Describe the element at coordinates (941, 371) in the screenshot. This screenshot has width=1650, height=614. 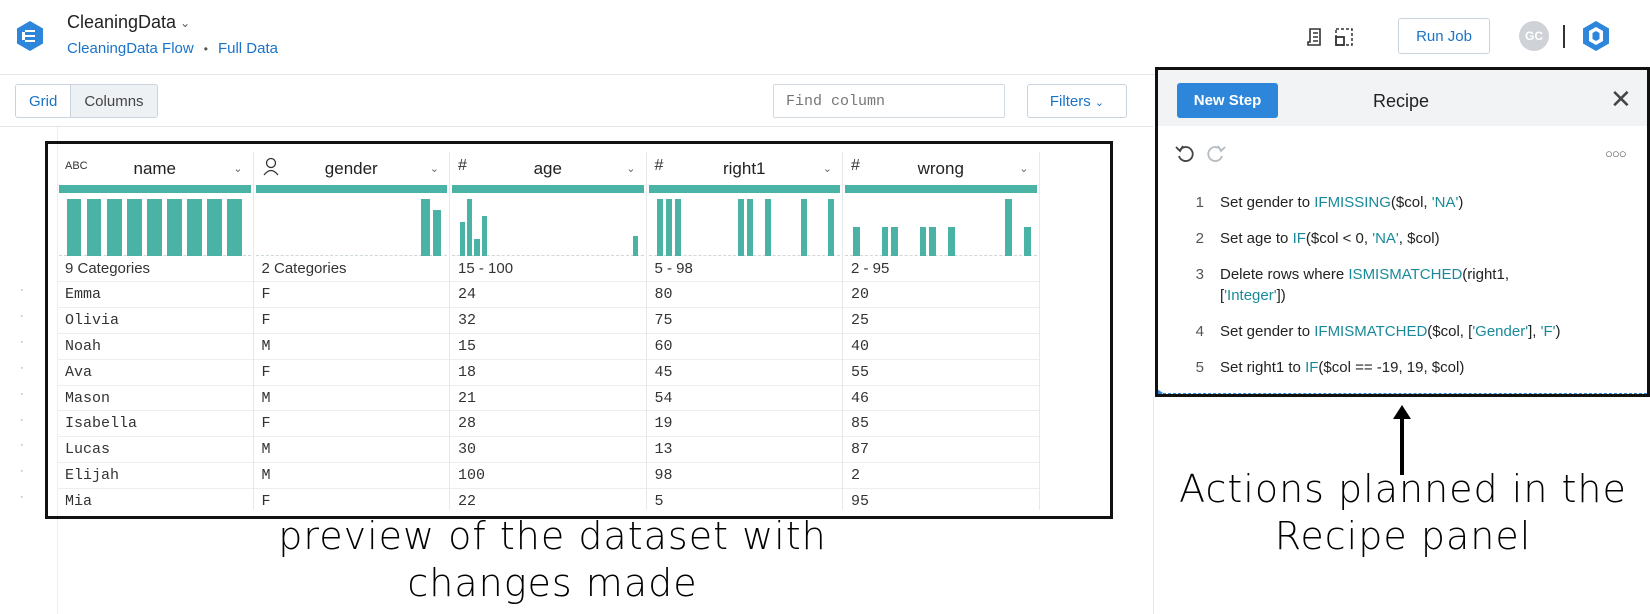
I see `table-cell: 55` at that location.